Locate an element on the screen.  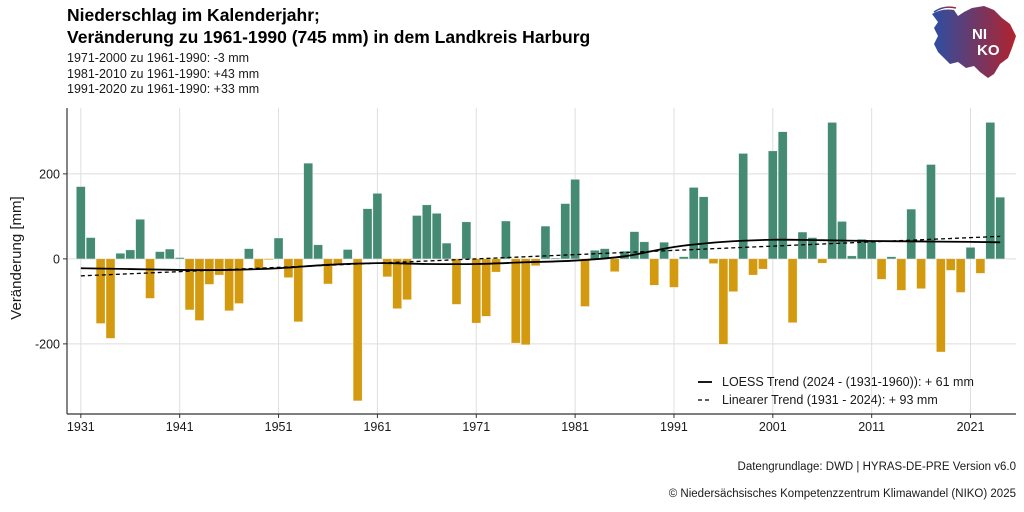
bar-1960 is located at coordinates (367, 234).